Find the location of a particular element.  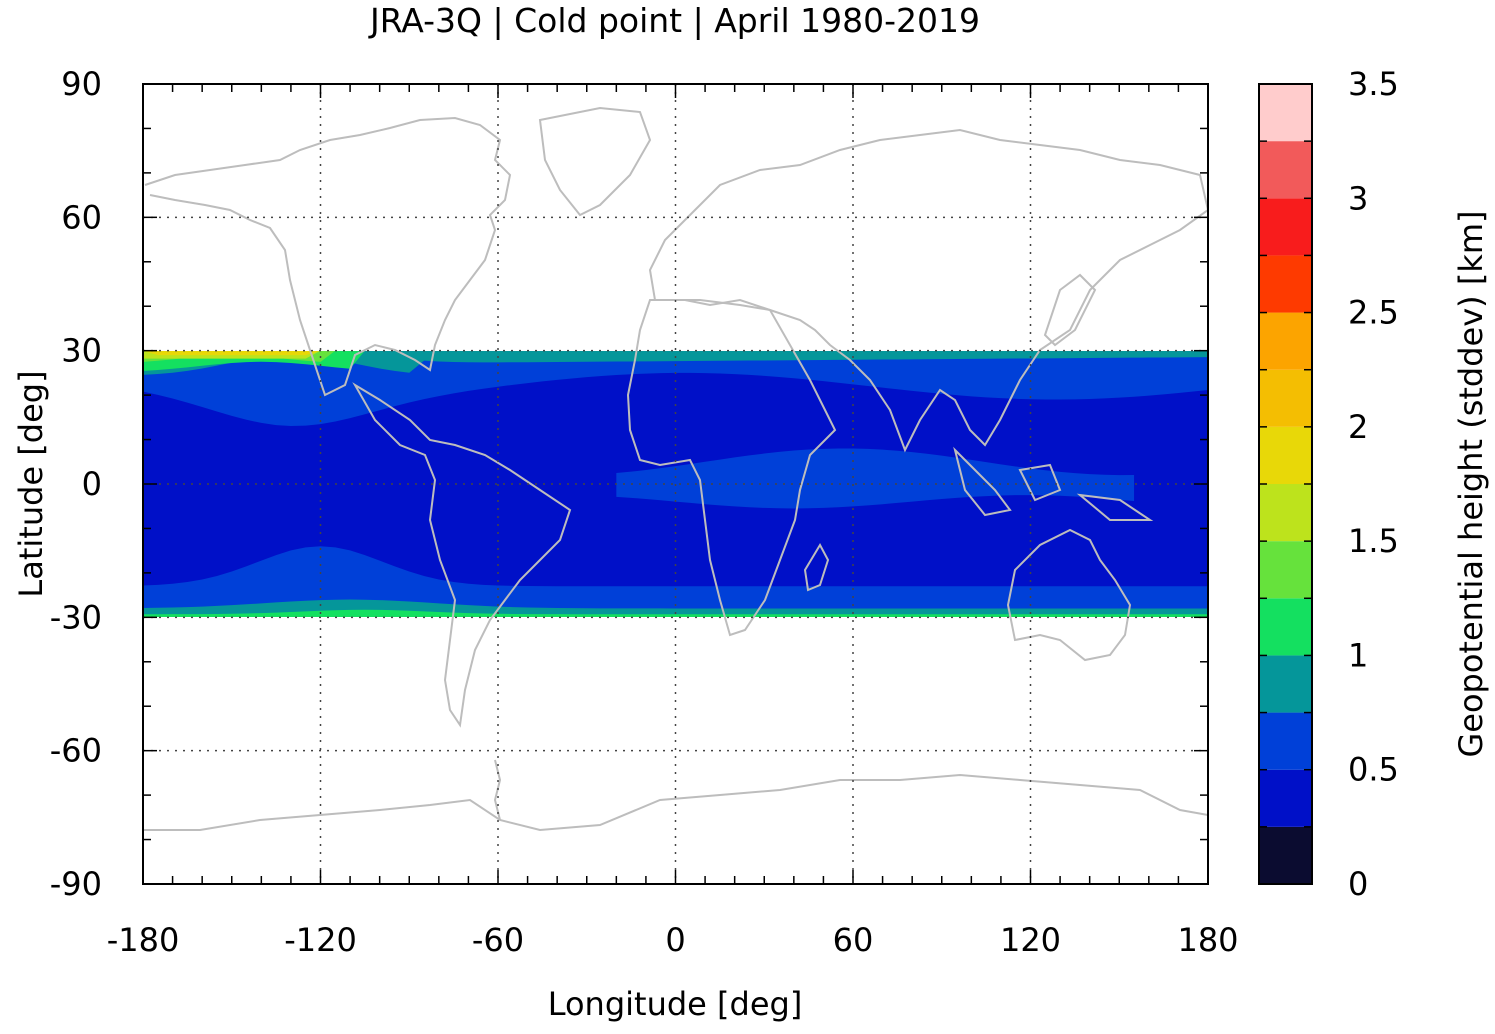

coastline-antarctica is located at coordinates (675, 802).